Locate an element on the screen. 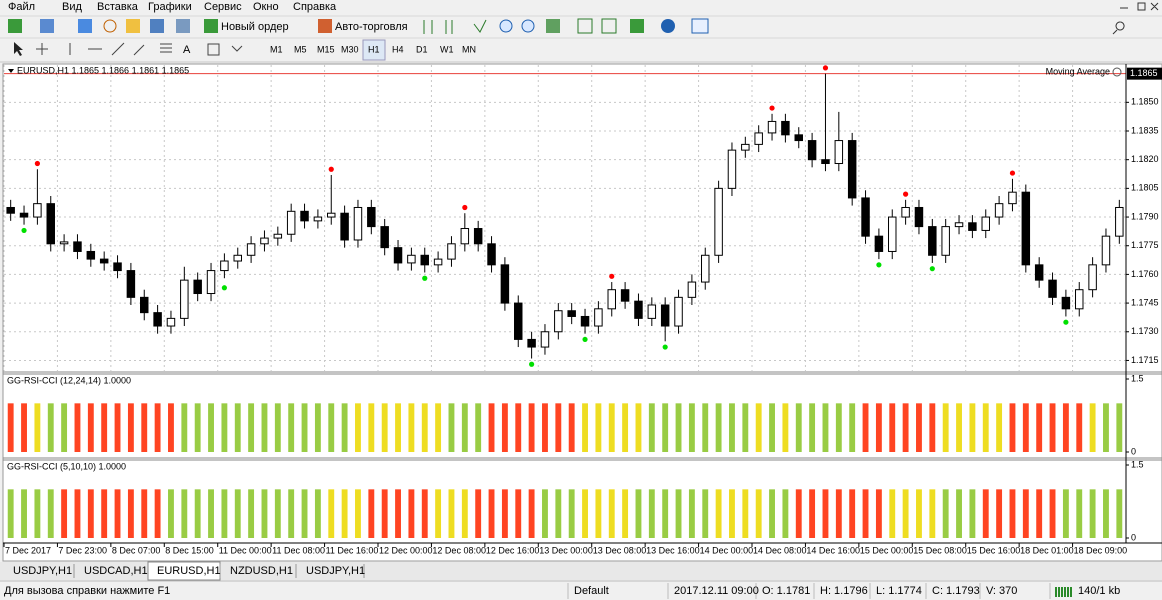 Image resolution: width=1162 pixels, height=600 pixels. zoom-in-icon is located at coordinates (506, 26).